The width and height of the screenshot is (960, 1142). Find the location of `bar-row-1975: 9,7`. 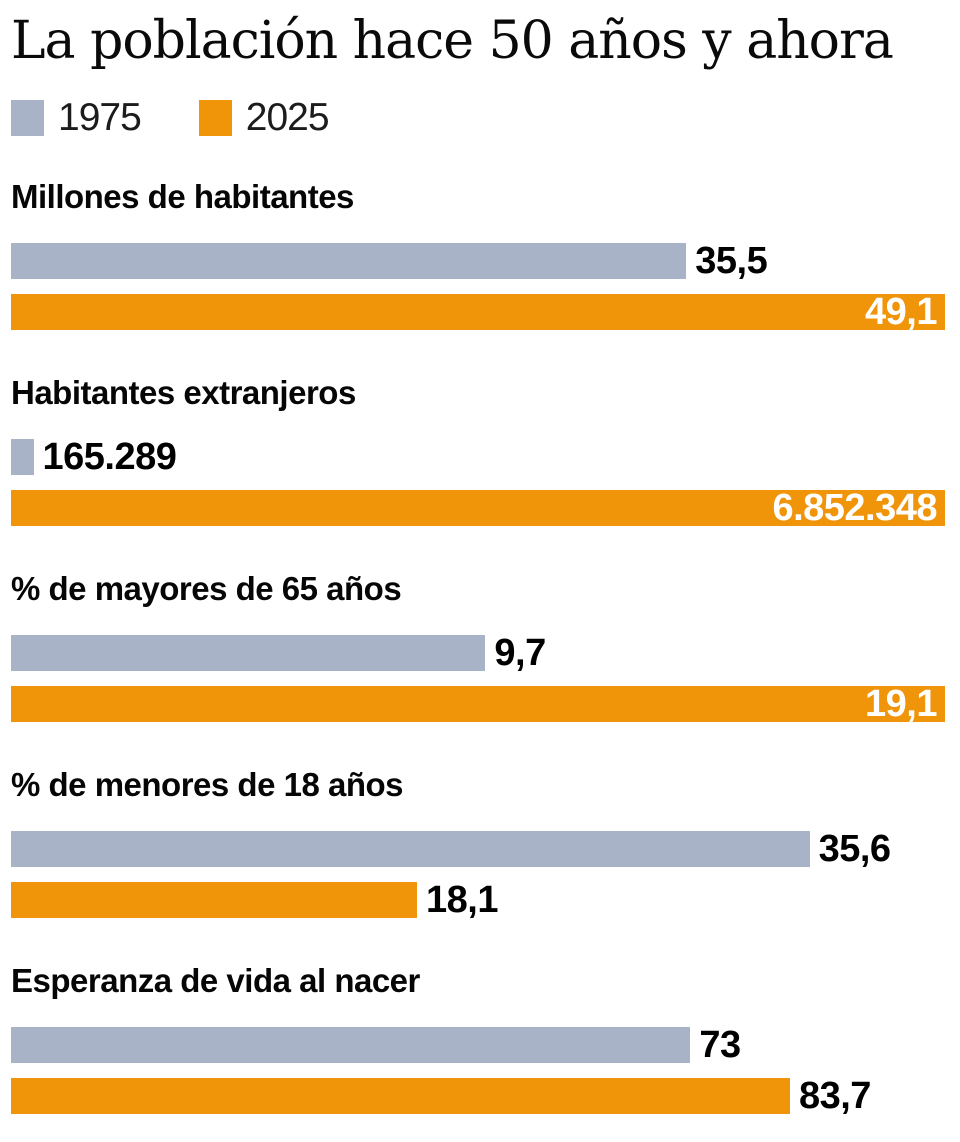

bar-row-1975: 9,7 is located at coordinates (478, 653).